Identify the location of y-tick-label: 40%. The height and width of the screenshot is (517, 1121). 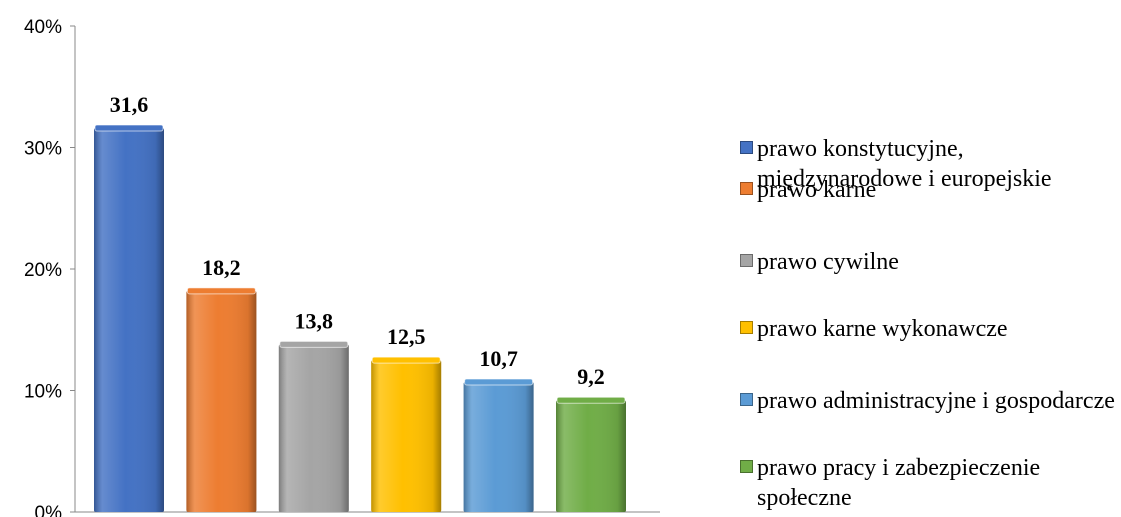
(43, 27).